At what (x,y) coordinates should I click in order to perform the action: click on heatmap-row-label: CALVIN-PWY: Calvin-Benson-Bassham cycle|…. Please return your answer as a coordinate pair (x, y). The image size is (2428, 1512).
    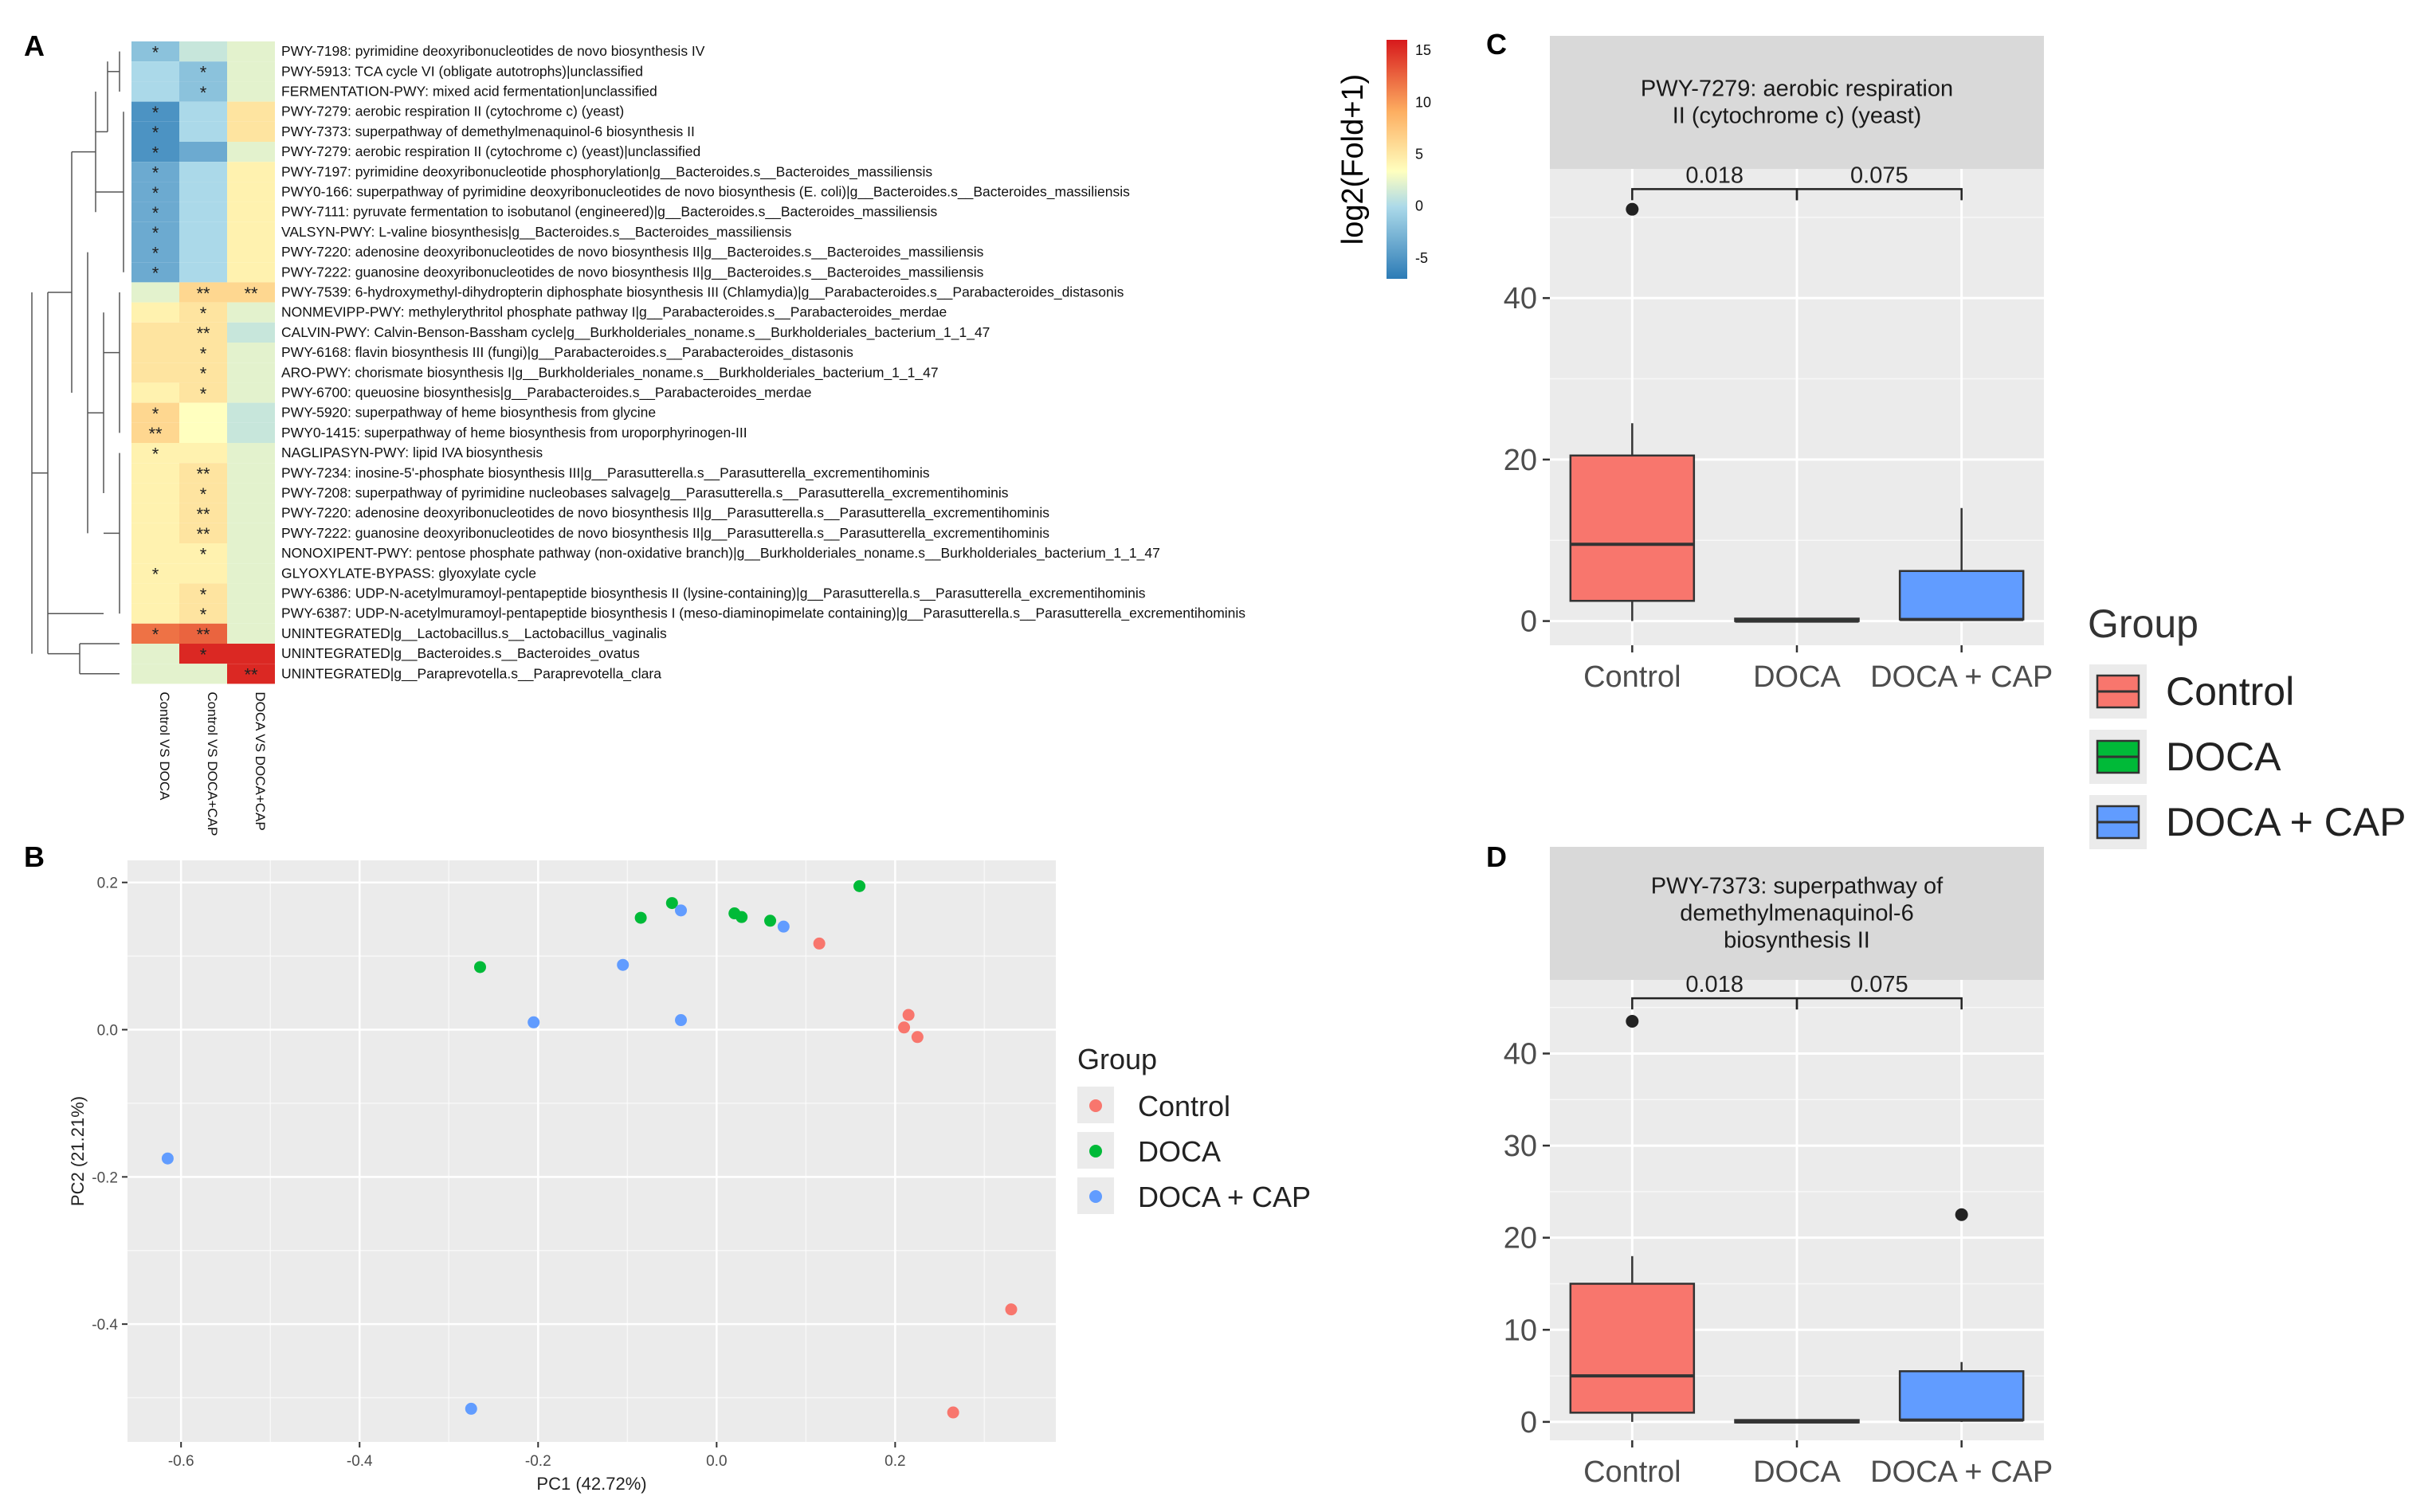
    Looking at the image, I should click on (635, 333).